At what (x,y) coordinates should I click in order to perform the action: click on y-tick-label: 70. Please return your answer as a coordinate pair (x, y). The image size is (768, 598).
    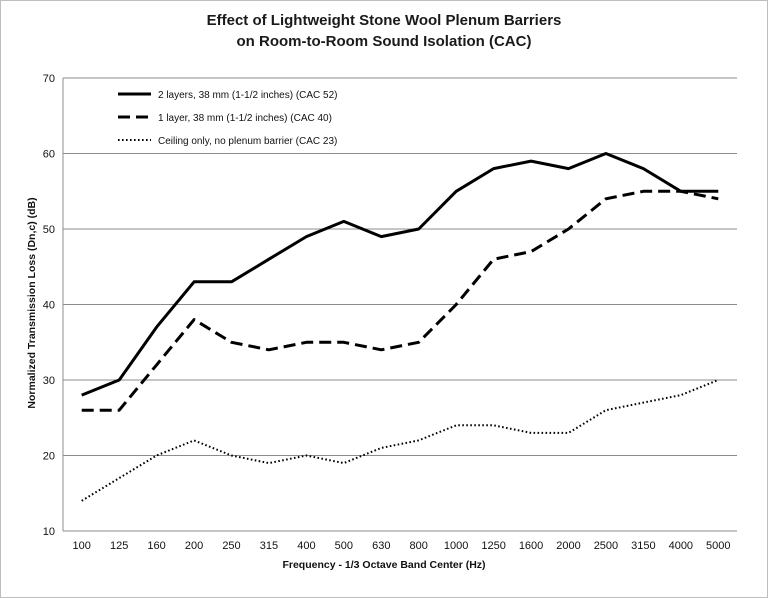
    Looking at the image, I should click on (49, 79).